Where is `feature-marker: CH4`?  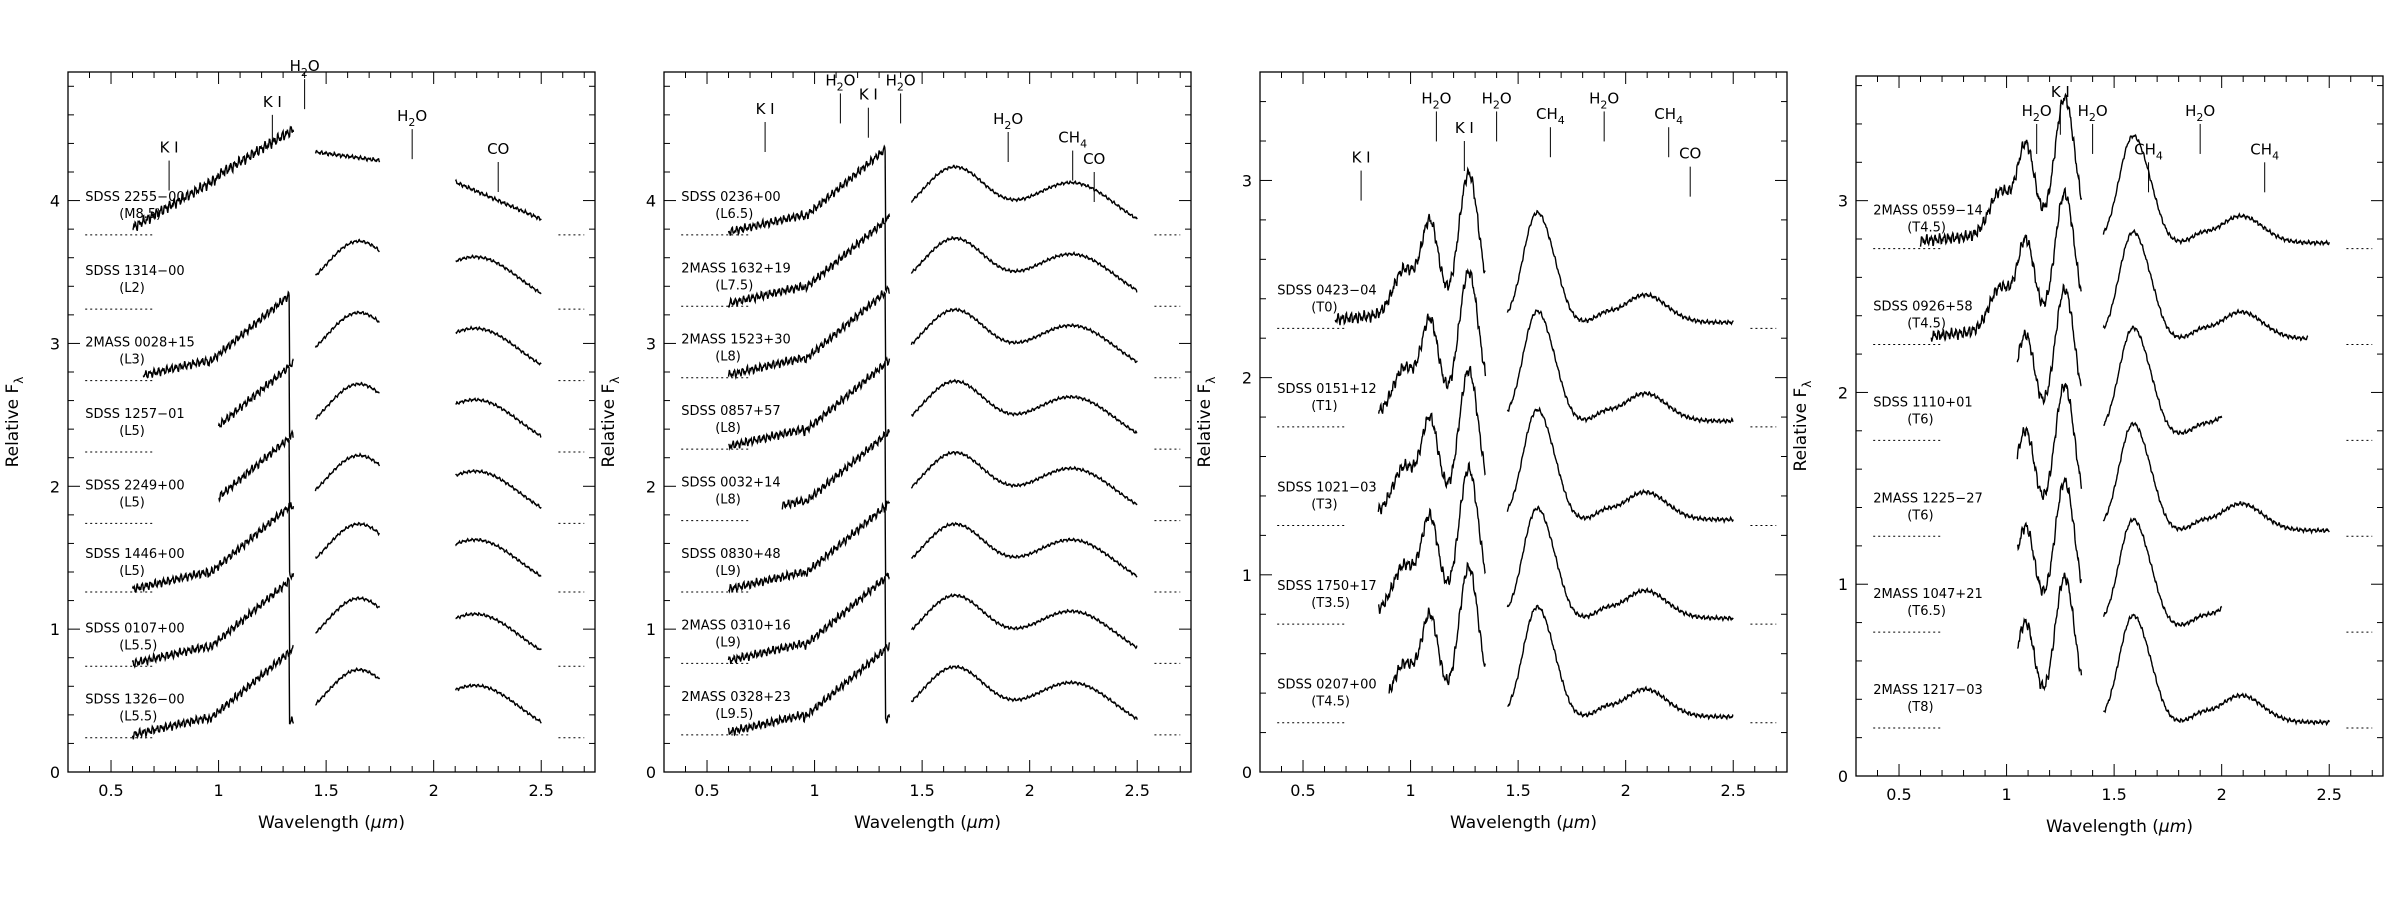 feature-marker: CH4 is located at coordinates (1668, 131).